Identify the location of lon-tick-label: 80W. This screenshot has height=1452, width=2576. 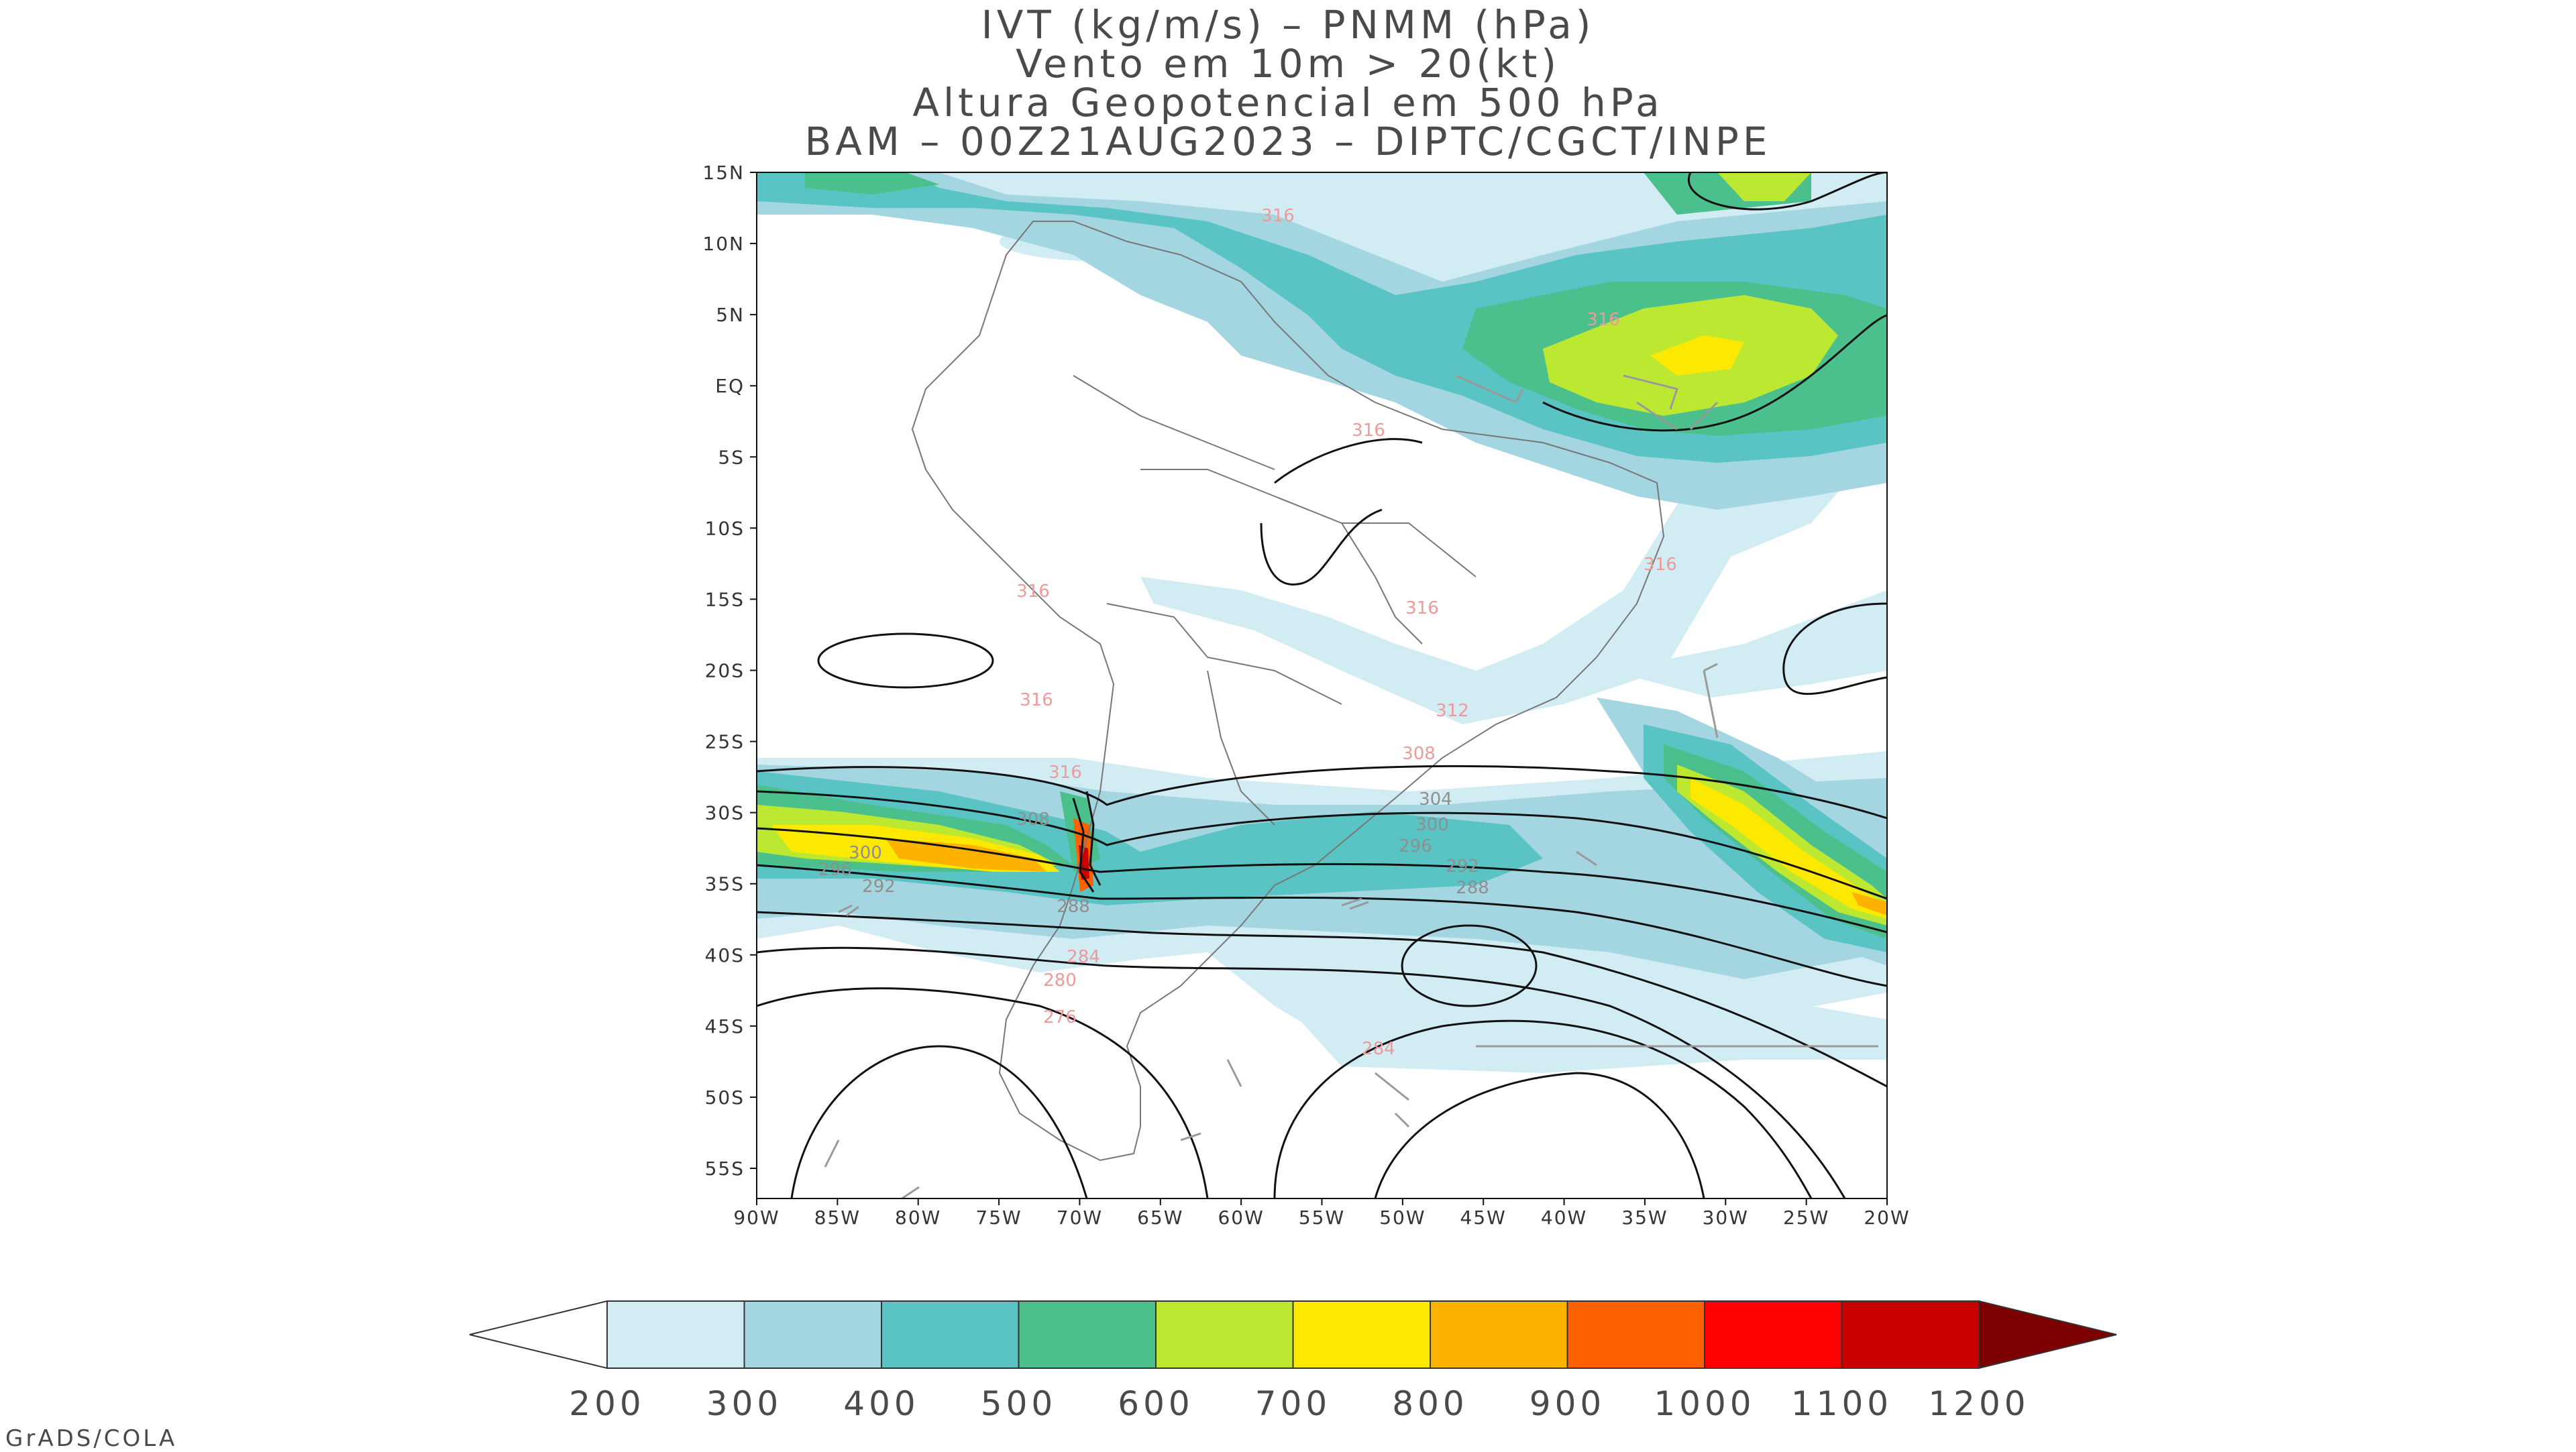
(918, 1218).